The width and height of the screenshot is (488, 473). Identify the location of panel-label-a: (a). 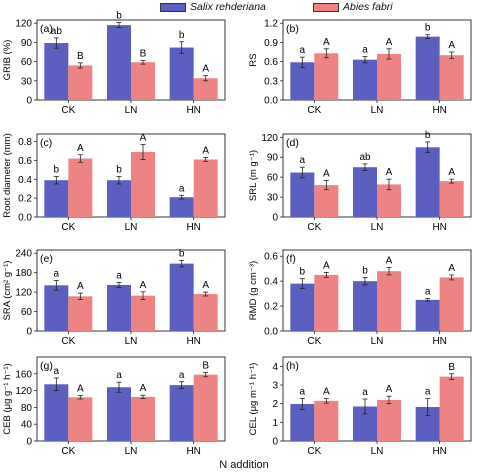
(46, 29).